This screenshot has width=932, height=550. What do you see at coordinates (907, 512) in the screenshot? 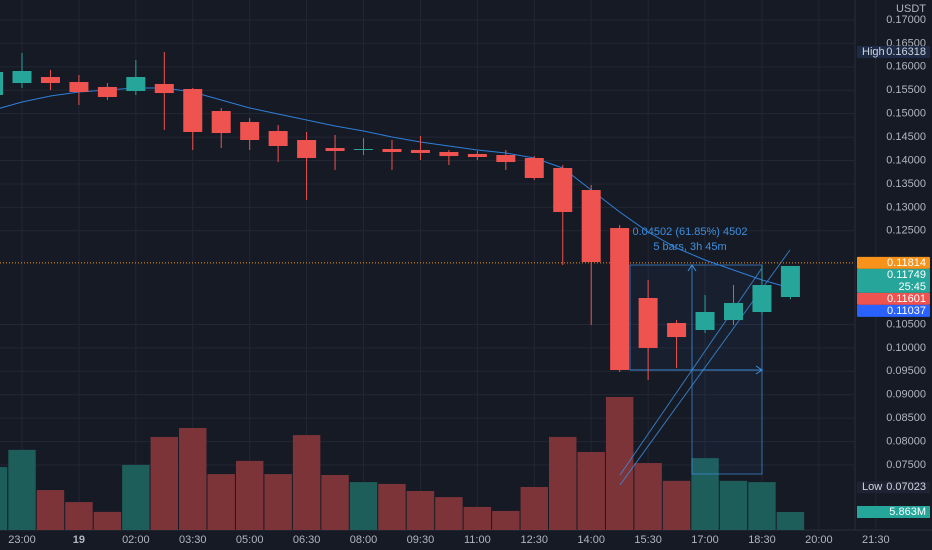
I see `volume-badge-value: 5.863M` at bounding box center [907, 512].